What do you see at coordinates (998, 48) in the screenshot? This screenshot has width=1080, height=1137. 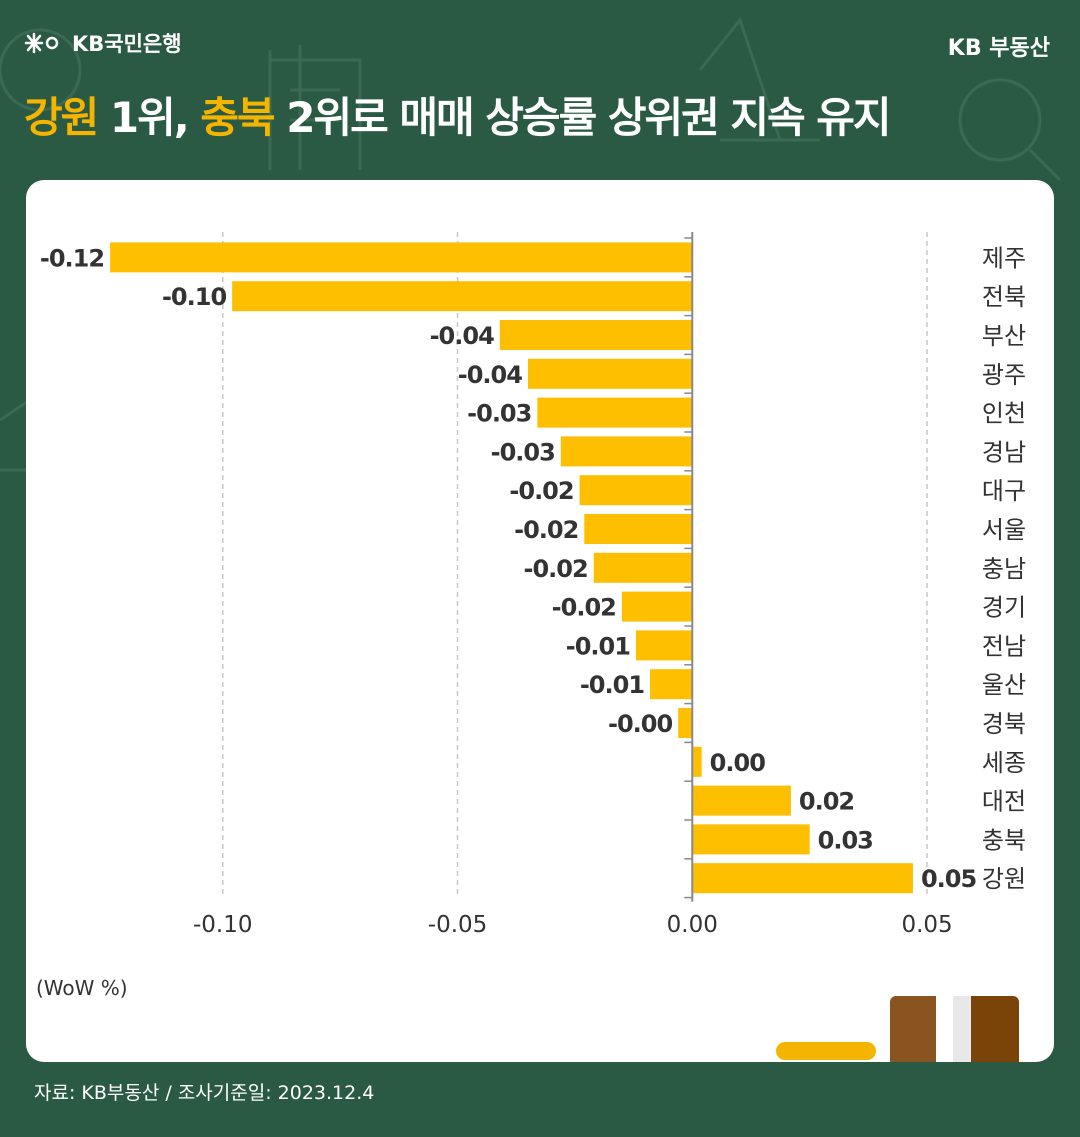 I see `brand-name: KB 부동산` at bounding box center [998, 48].